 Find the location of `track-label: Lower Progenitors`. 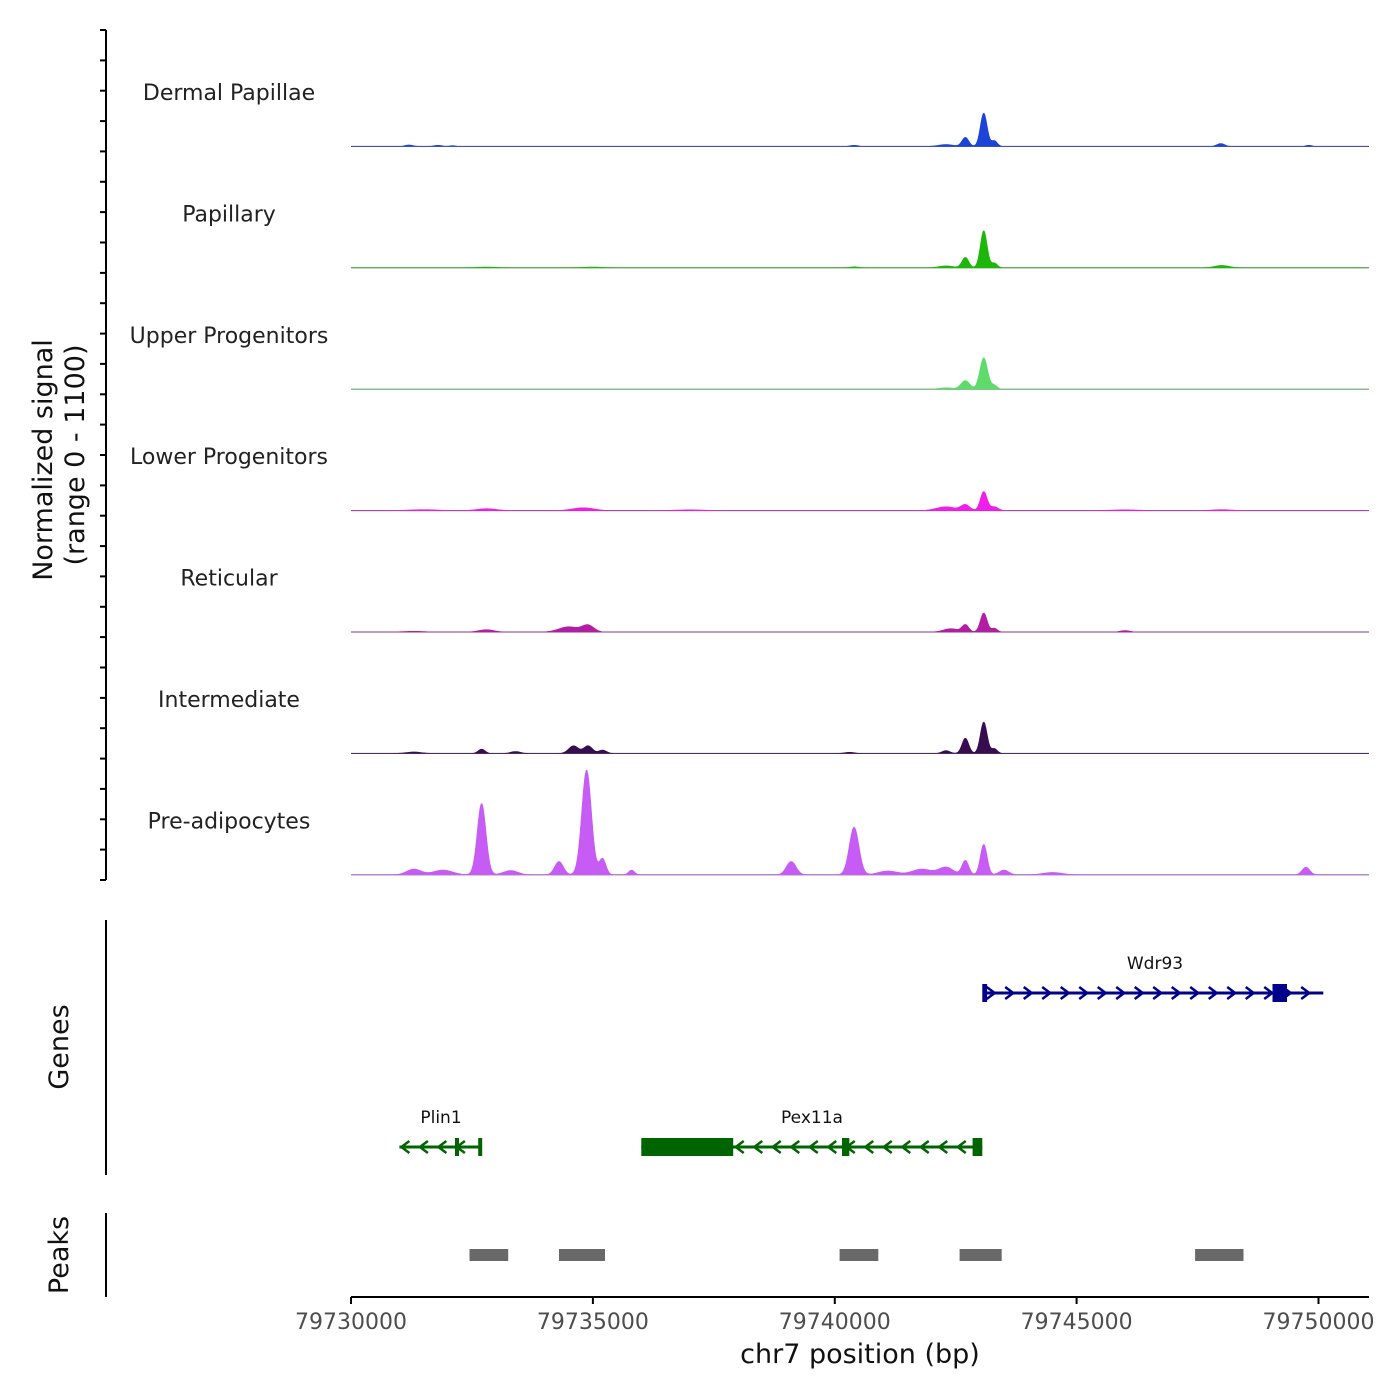

track-label: Lower Progenitors is located at coordinates (229, 457).